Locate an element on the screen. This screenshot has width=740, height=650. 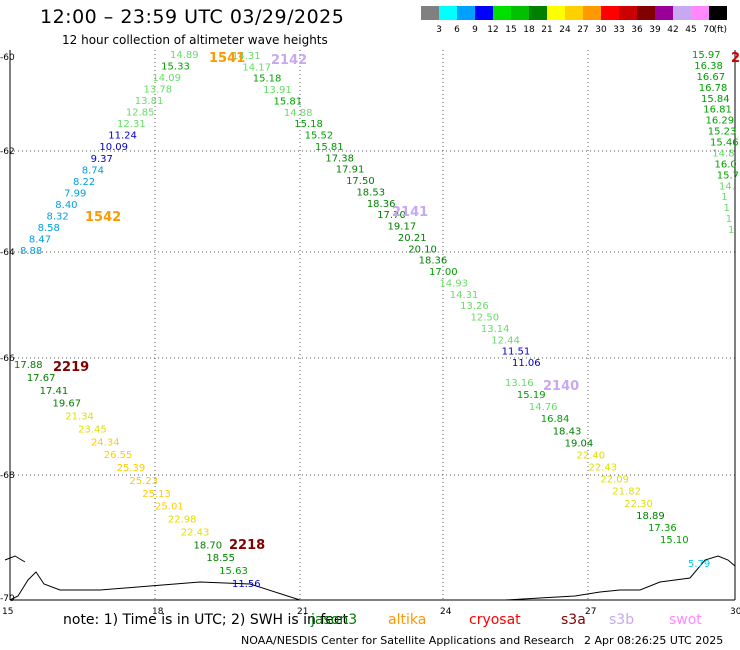
satellite-s3b: s3b is located at coordinates (622, 620).